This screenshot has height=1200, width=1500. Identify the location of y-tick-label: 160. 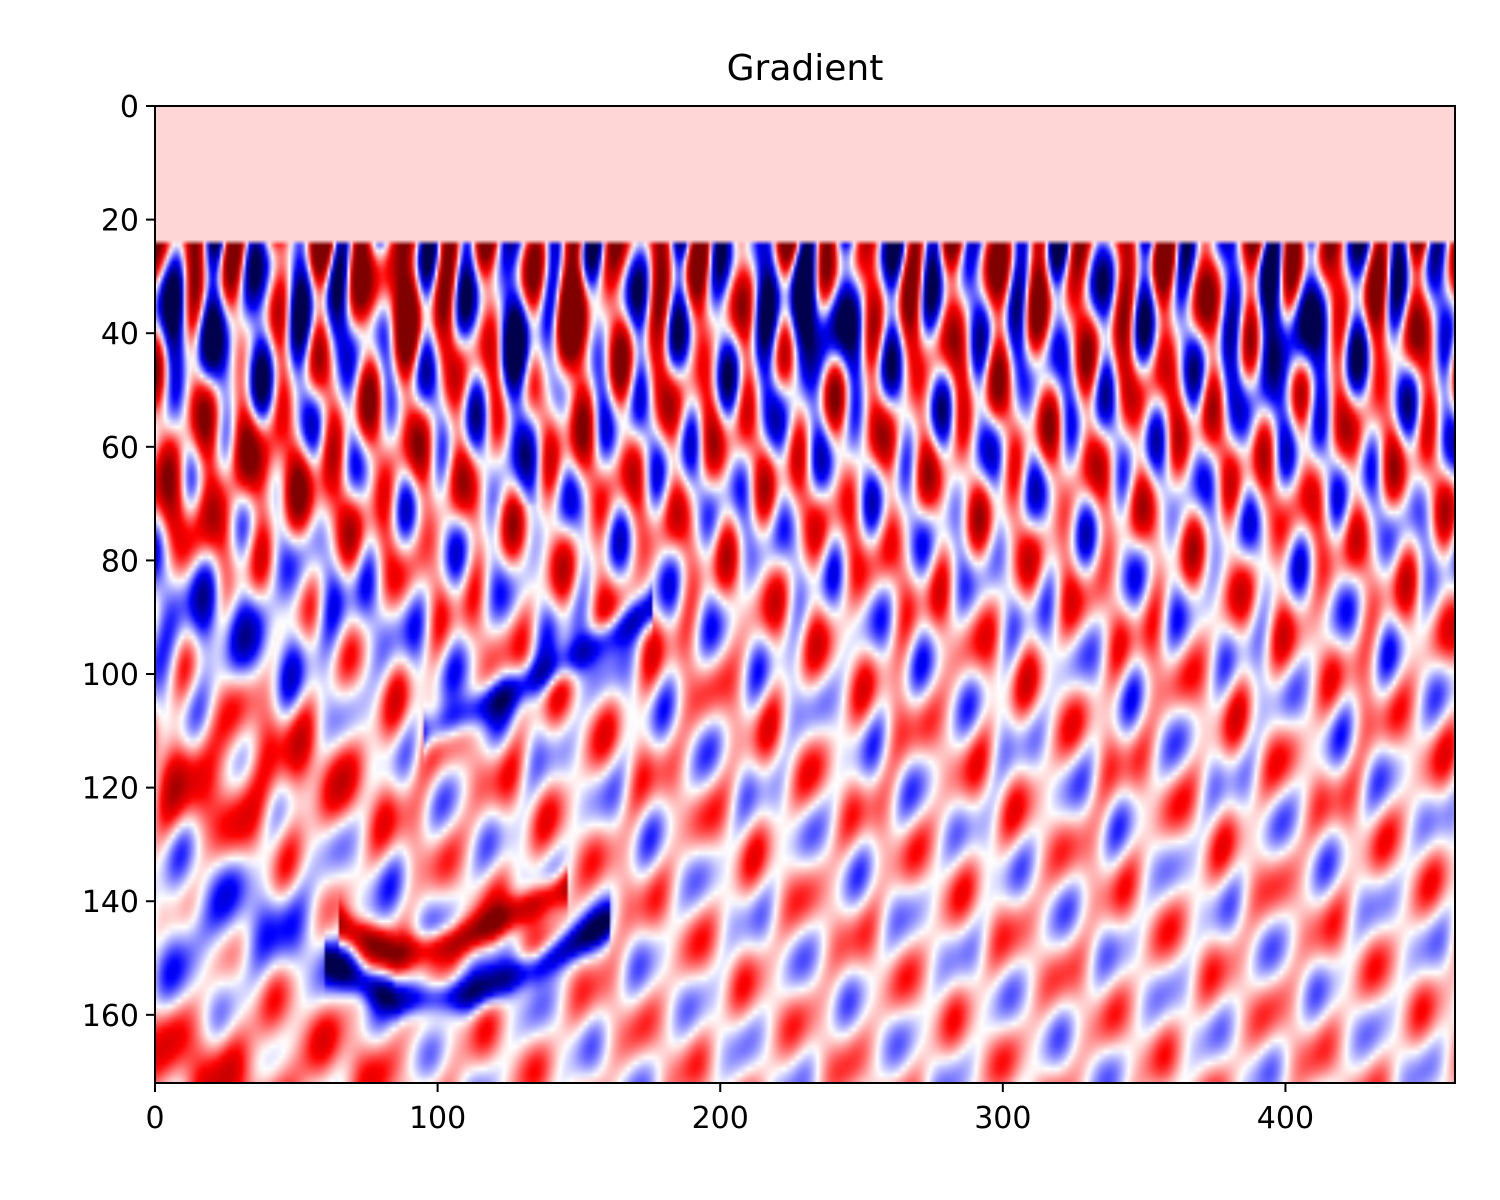
(110, 1016).